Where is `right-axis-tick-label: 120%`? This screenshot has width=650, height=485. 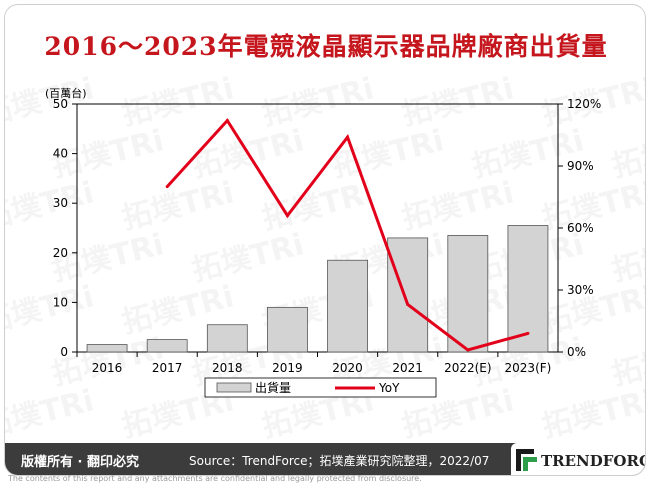 right-axis-tick-label: 120% is located at coordinates (584, 104).